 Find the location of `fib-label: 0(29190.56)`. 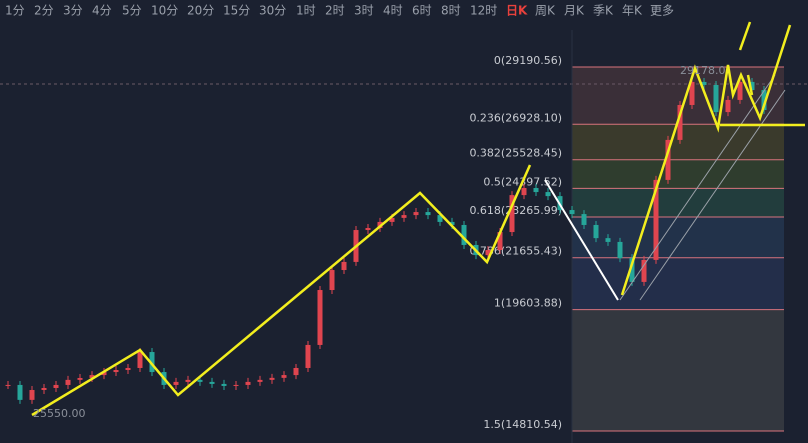

fib-label: 0(29190.56) is located at coordinates (528, 60).